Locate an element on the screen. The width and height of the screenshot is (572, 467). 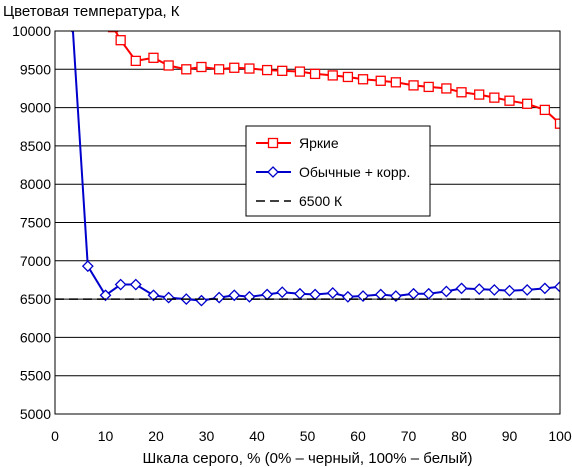
y-tick-label: 9000 is located at coordinates (35, 108).